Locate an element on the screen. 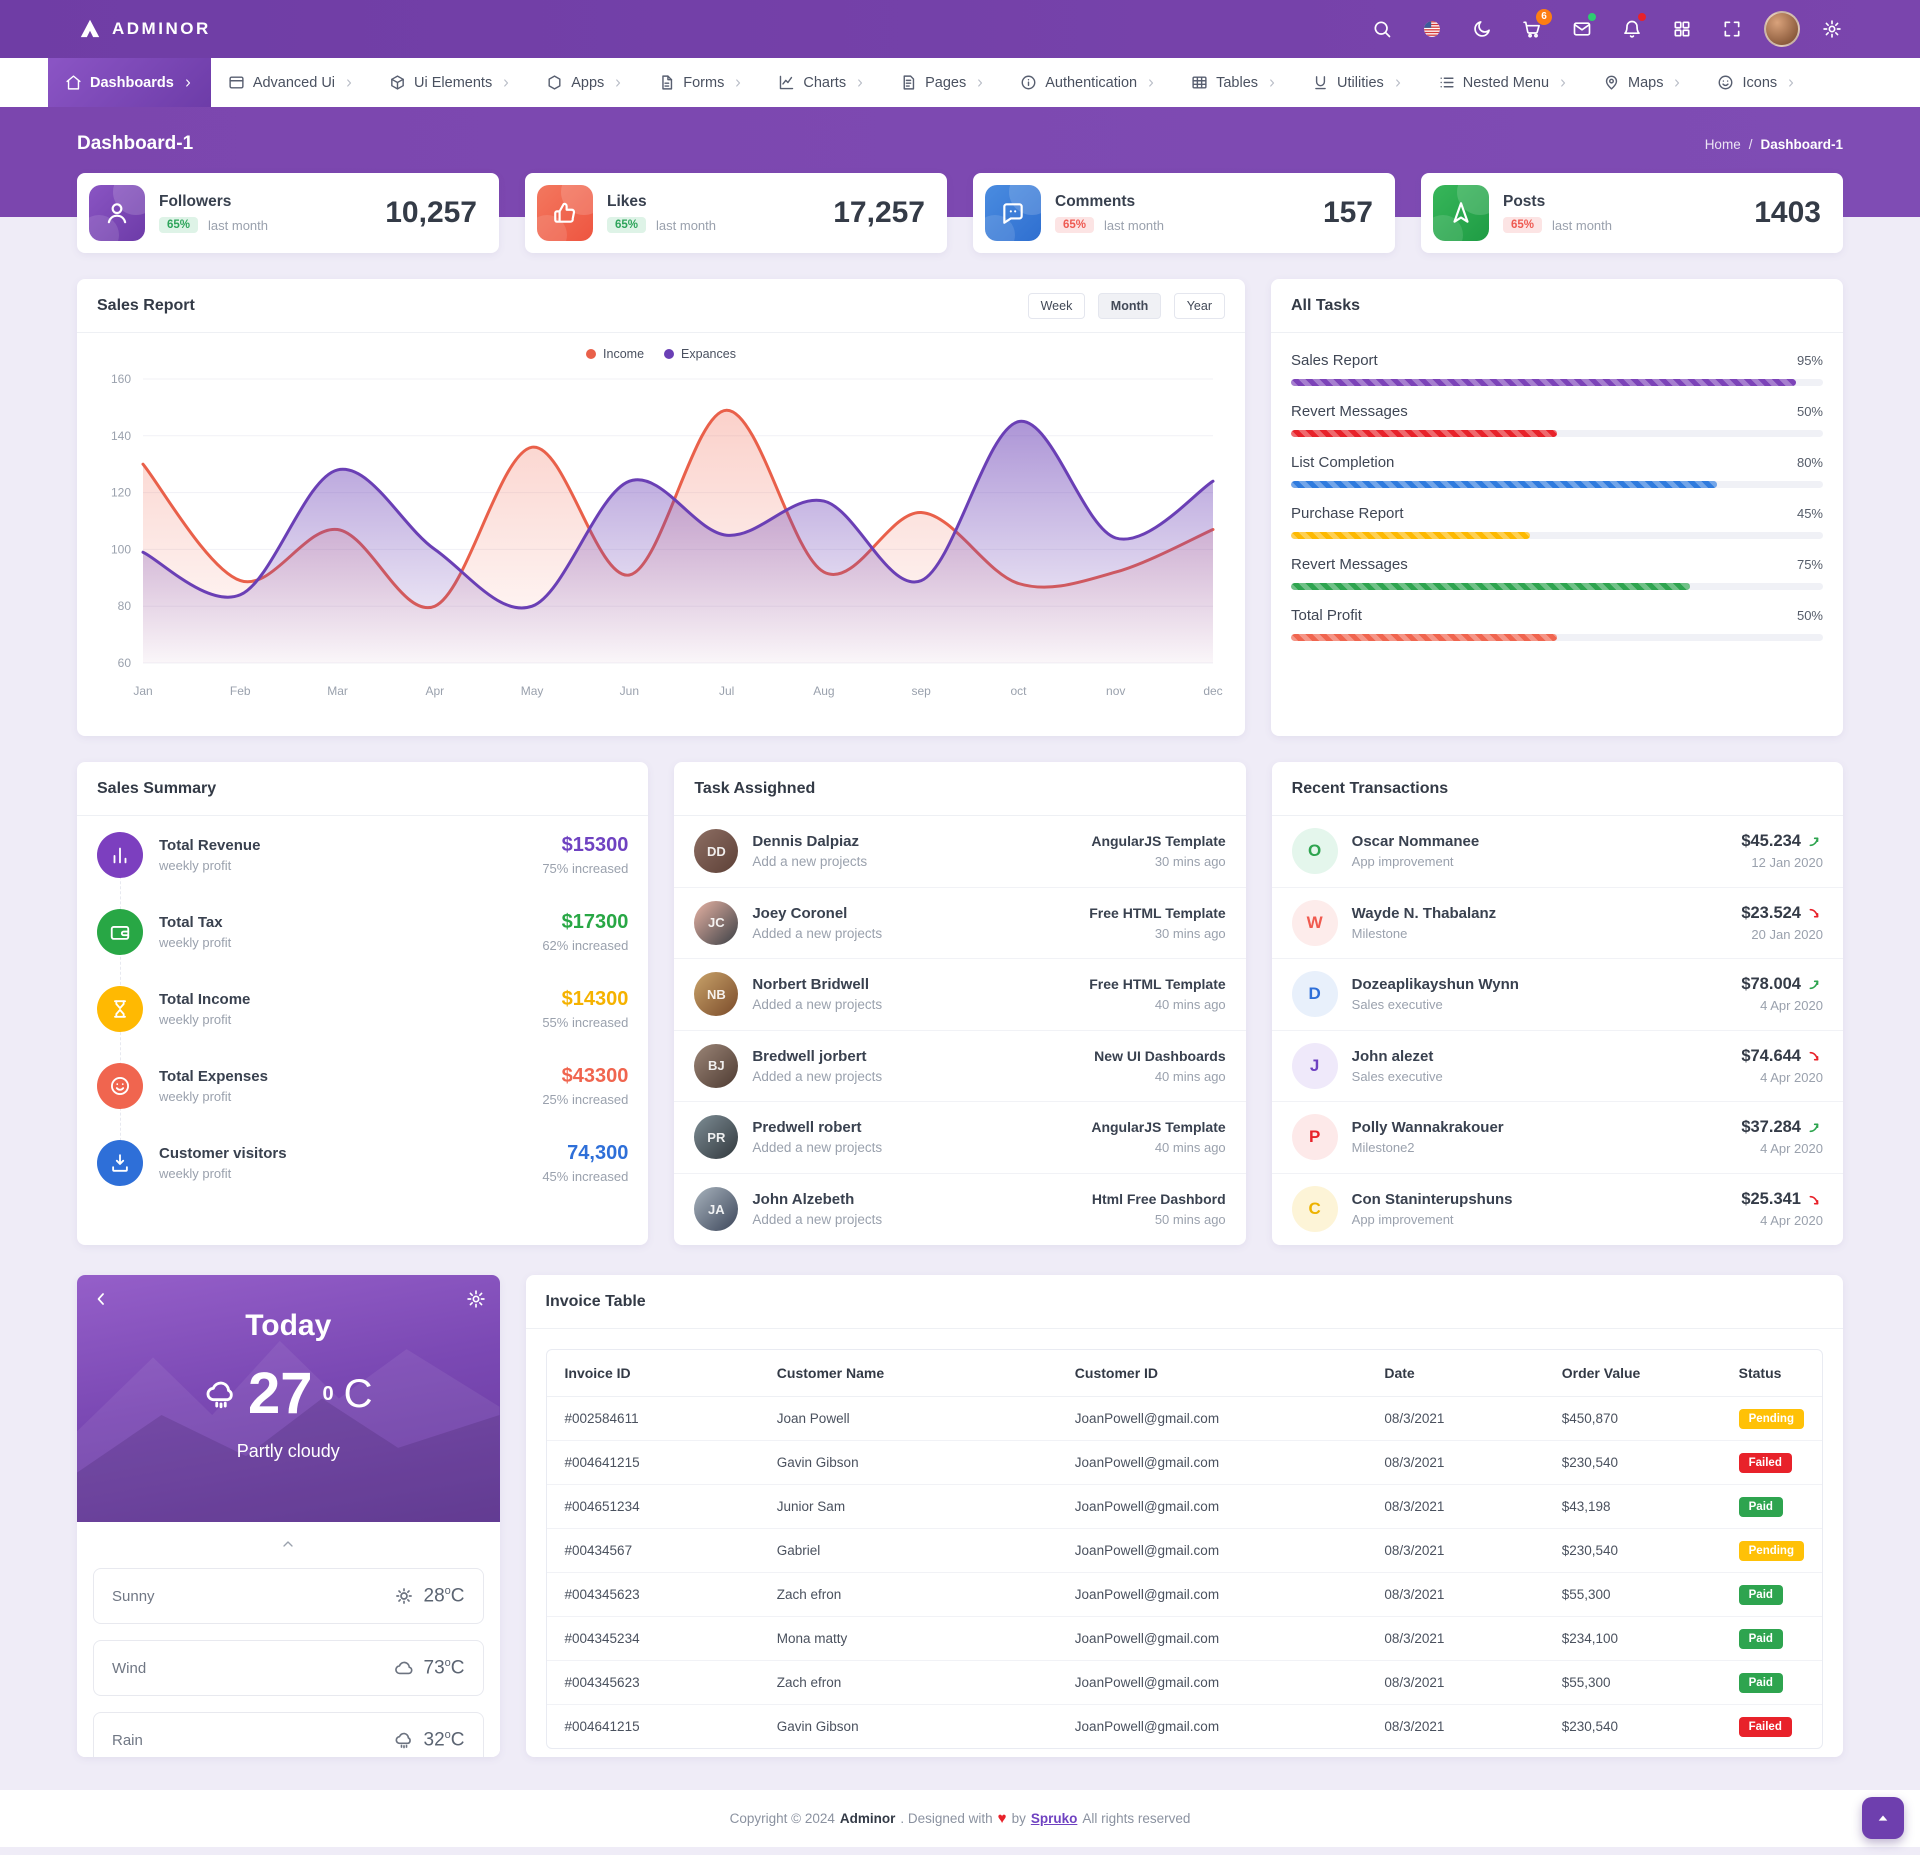 The width and height of the screenshot is (1920, 1855). sales-report-title: Sales Report is located at coordinates (146, 305).